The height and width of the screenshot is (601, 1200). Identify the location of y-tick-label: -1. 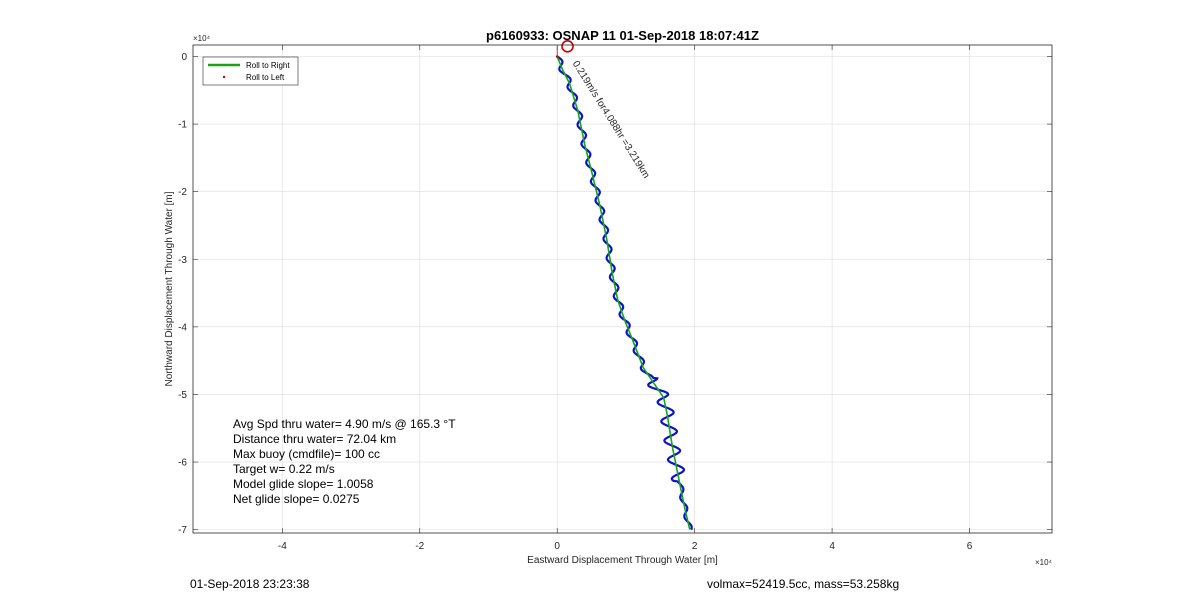
(182, 125).